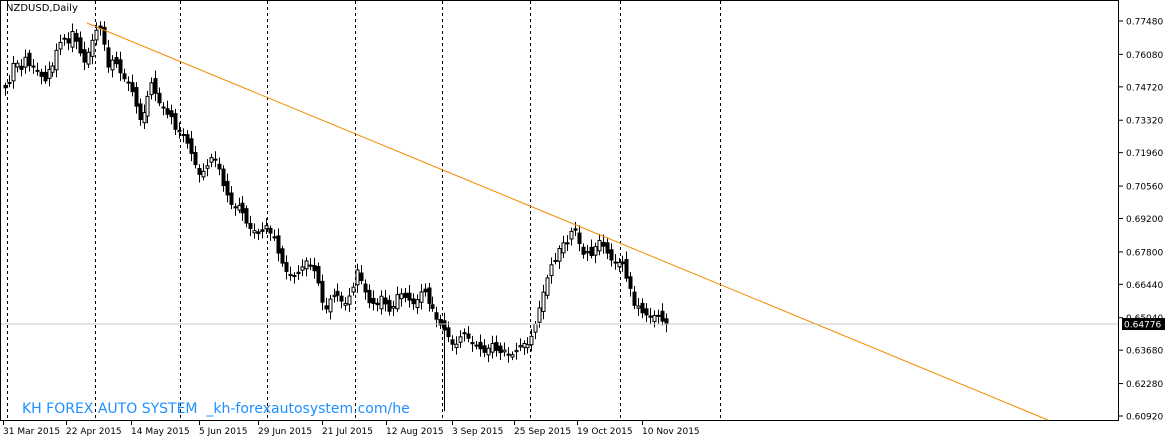 Image resolution: width=1165 pixels, height=439 pixels. What do you see at coordinates (347, 432) in the screenshot?
I see `x-tick-label-6: 21 Jul 2015` at bounding box center [347, 432].